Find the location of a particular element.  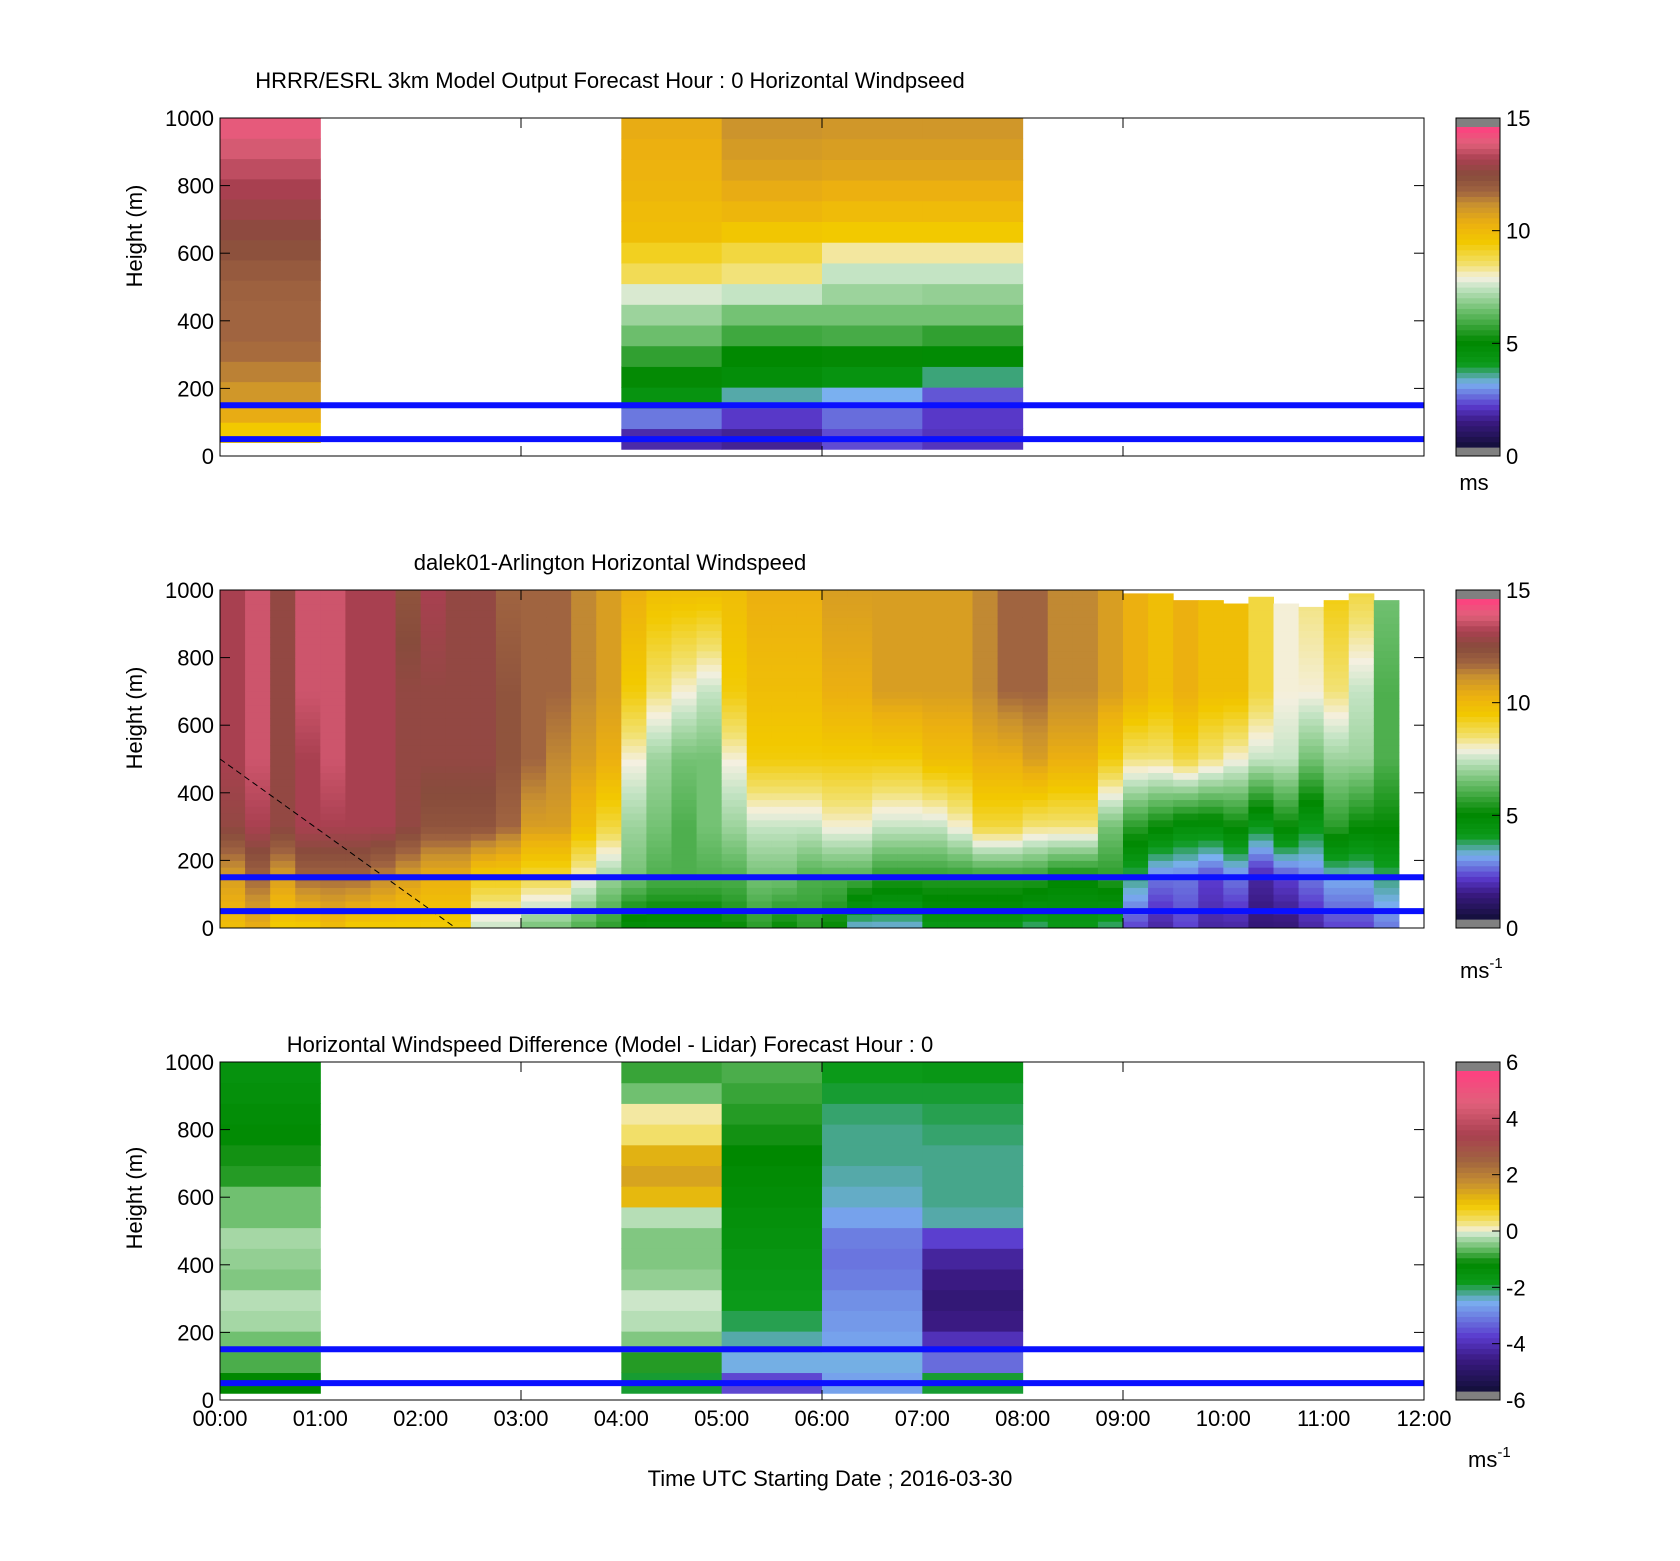

y-axis-label: Height (m) is located at coordinates (134, 718).